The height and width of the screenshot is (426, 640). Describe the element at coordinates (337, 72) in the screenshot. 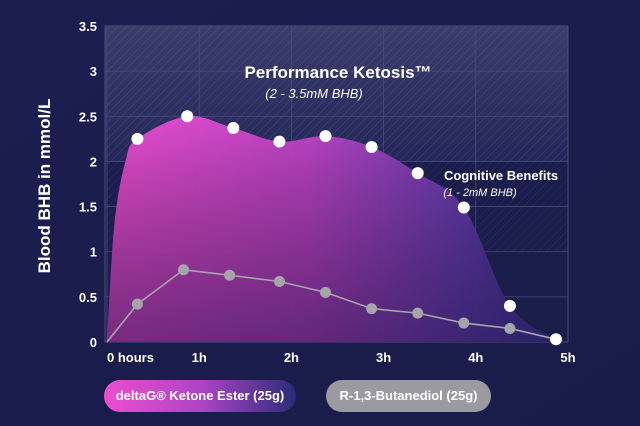

I see `chart-title: Performance Ketosis™` at that location.